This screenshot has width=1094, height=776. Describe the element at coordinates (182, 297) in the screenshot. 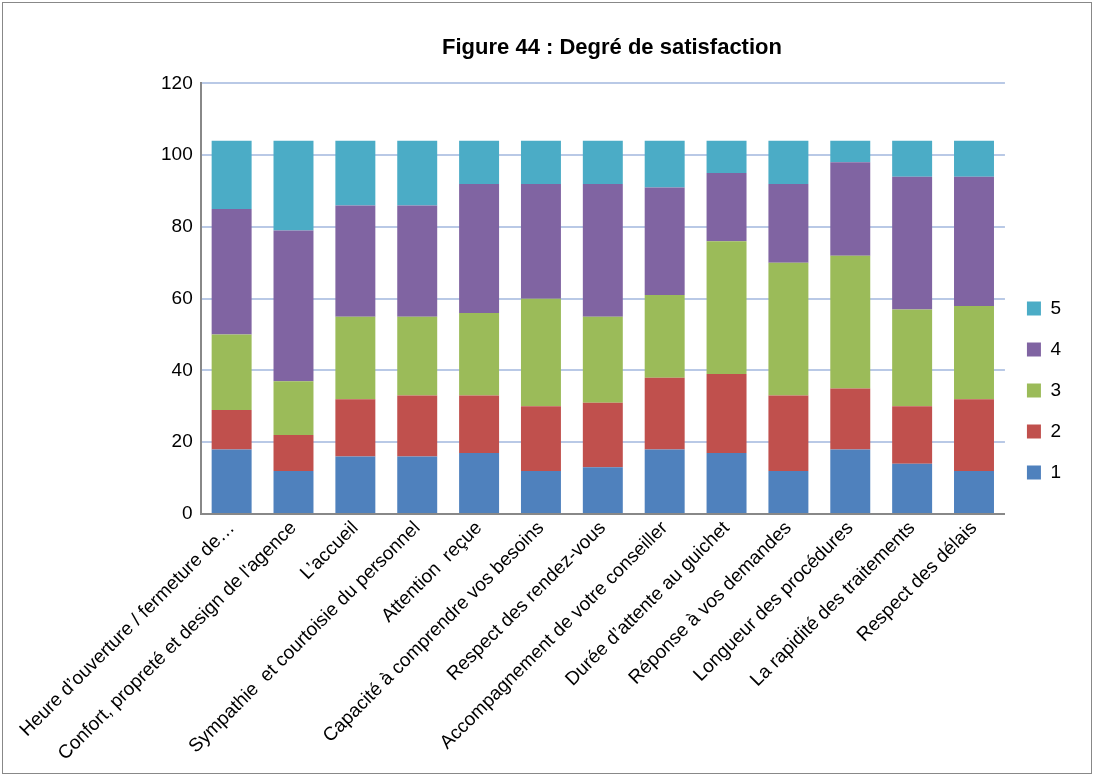

I see `y-tick-label: 60` at that location.